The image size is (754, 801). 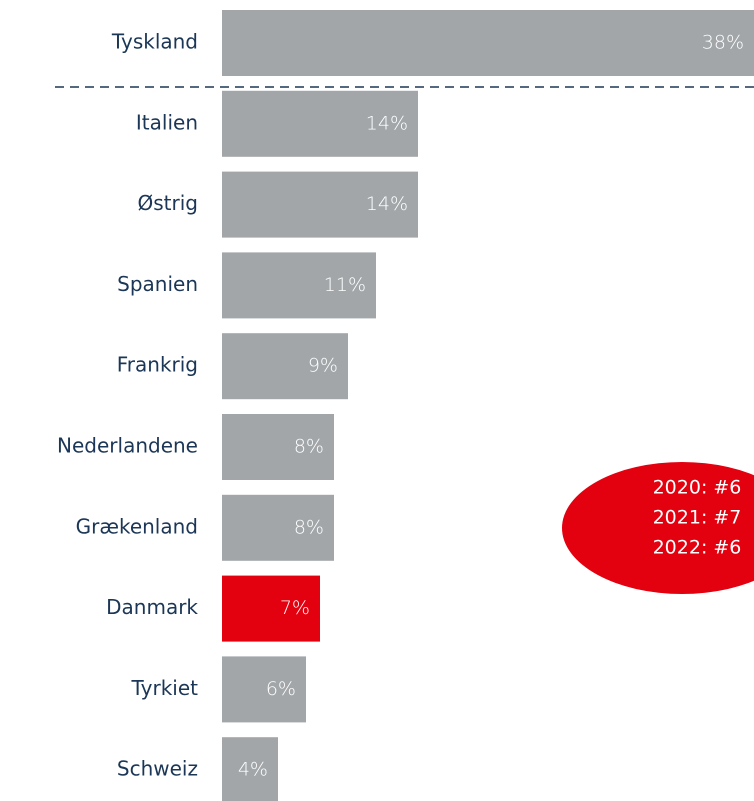 What do you see at coordinates (127, 446) in the screenshot?
I see `category-label: Nederlandene` at bounding box center [127, 446].